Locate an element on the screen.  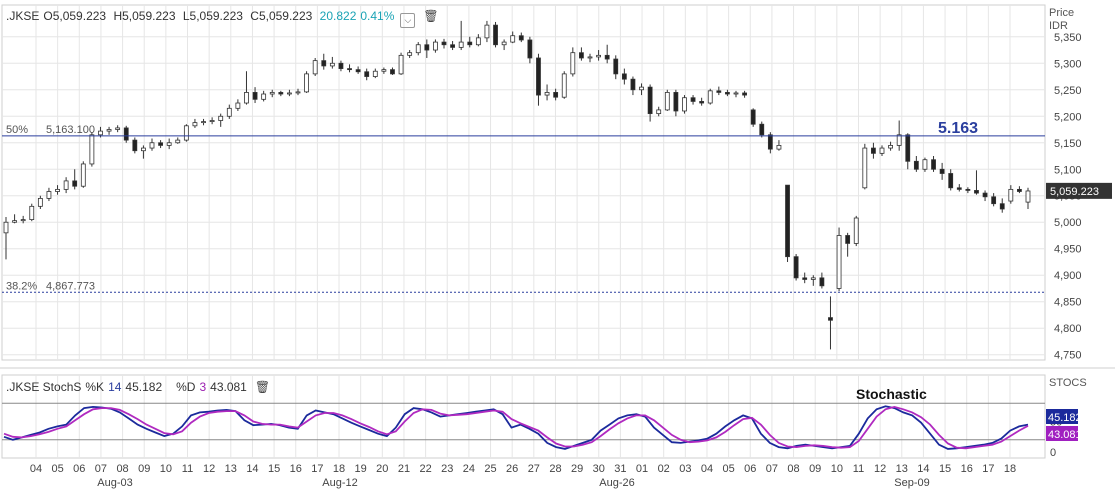
x-tick-label: 25 is located at coordinates (490, 469).